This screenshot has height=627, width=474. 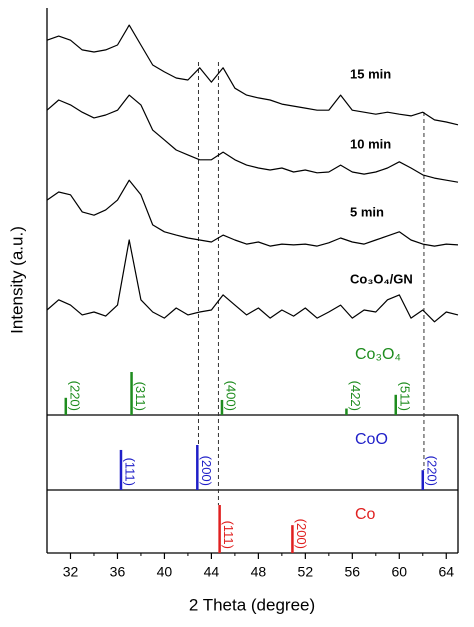 What do you see at coordinates (259, 572) in the screenshot?
I see `x-tick-label: 48` at bounding box center [259, 572].